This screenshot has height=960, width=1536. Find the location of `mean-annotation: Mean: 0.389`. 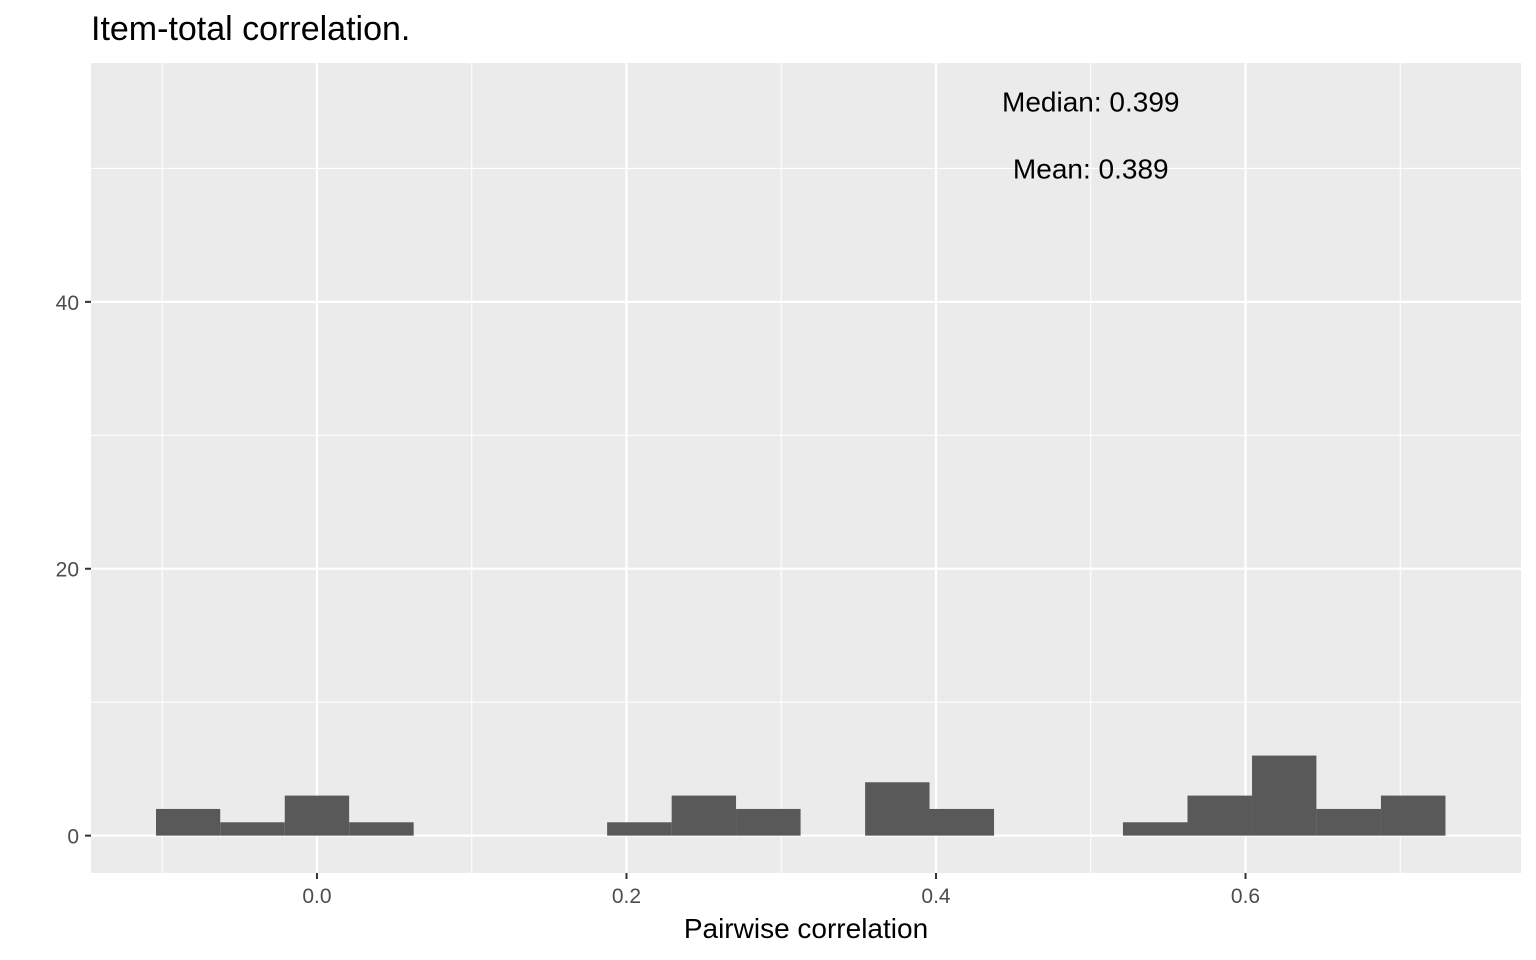

mean-annotation: Mean: 0.389 is located at coordinates (1091, 168).